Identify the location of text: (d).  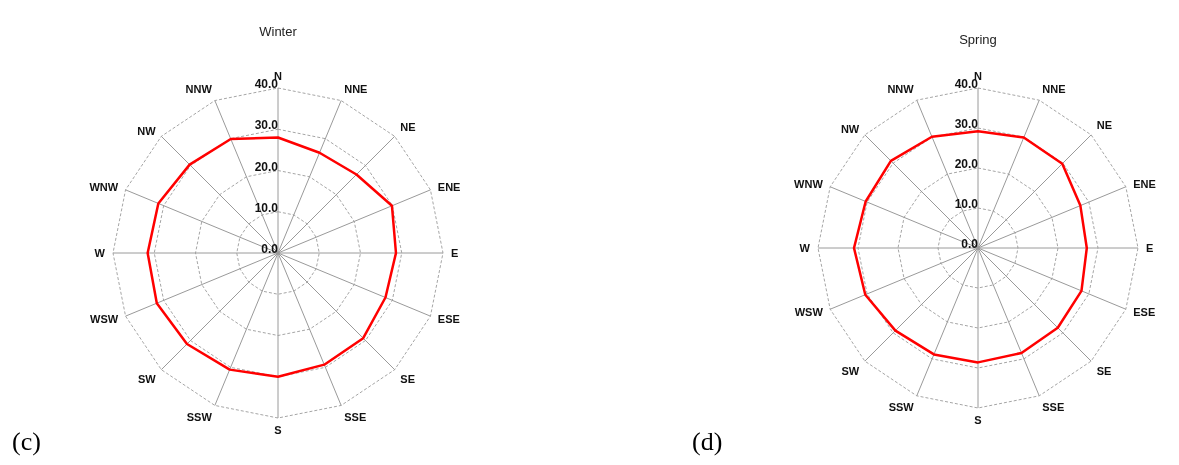
(707, 442).